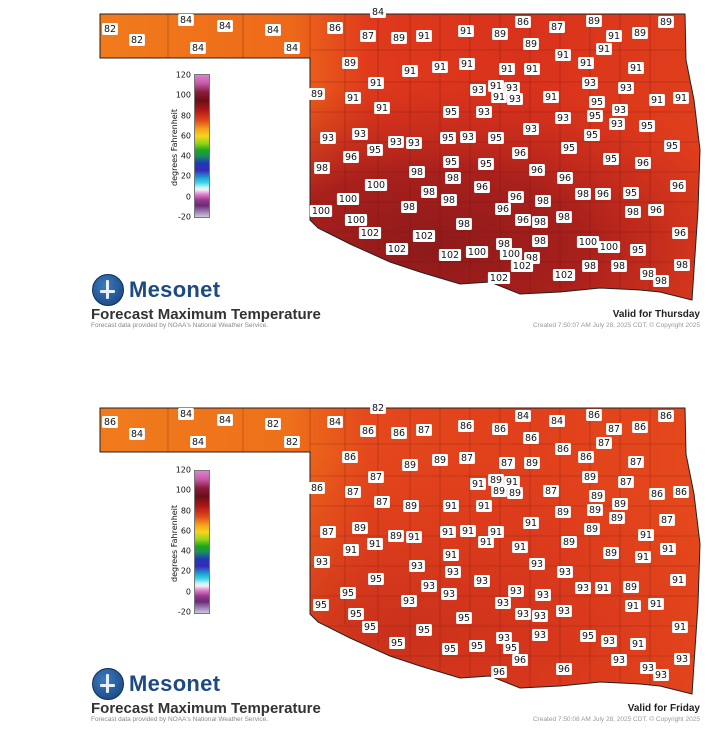 Image resolution: width=724 pixels, height=745 pixels. I want to click on colorbar-tick-label: 40, so click(185, 551).